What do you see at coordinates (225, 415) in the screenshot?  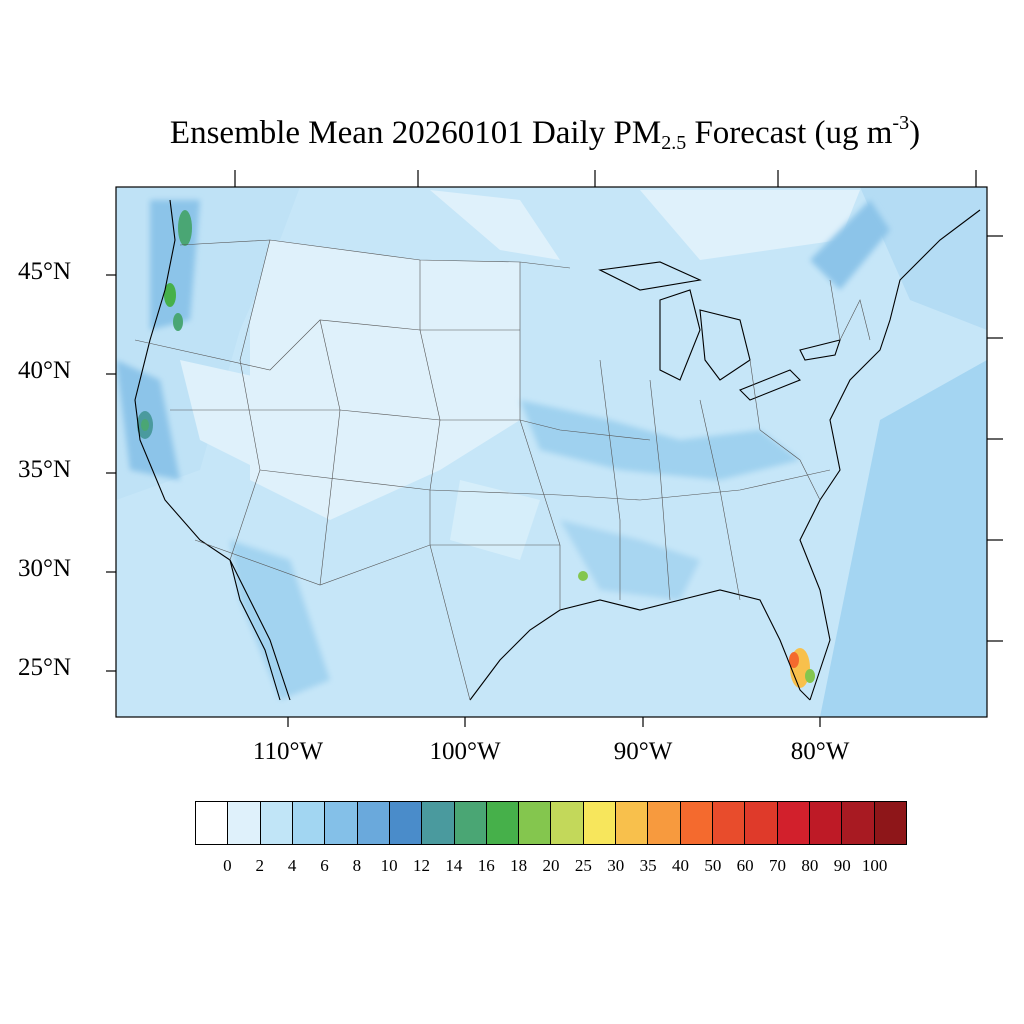 I see `field-great-basin` at bounding box center [225, 415].